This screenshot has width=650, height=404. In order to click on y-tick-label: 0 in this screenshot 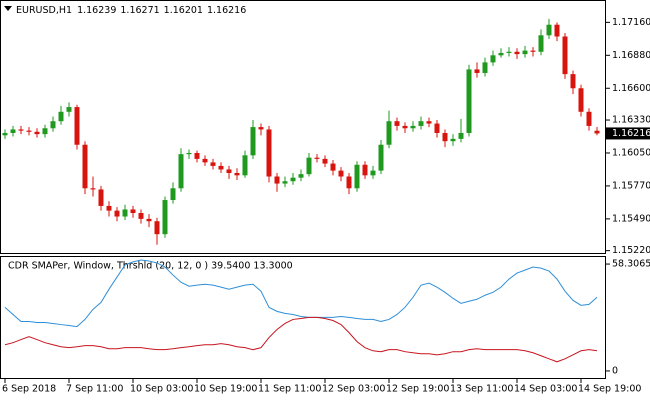, I will do `click(615, 370)`.